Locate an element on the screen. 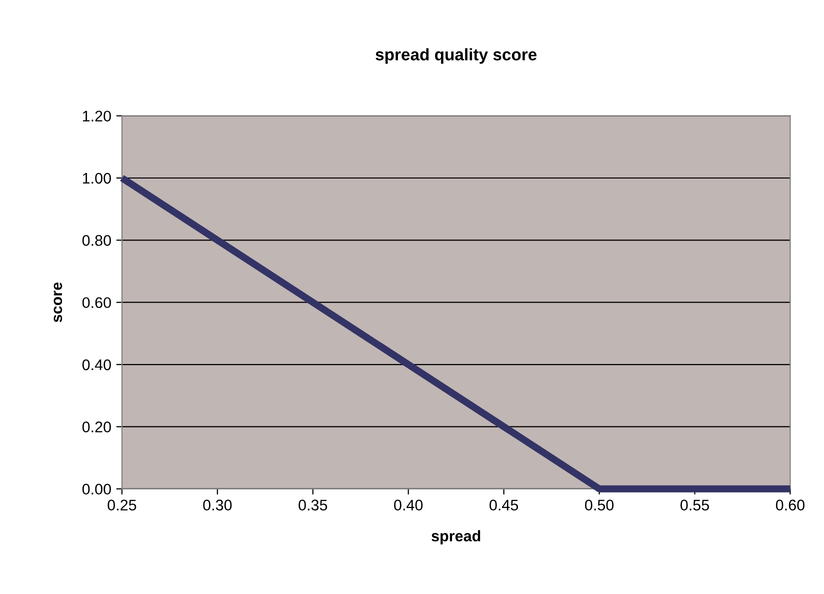  chart-title: spread quality score is located at coordinates (456, 56).